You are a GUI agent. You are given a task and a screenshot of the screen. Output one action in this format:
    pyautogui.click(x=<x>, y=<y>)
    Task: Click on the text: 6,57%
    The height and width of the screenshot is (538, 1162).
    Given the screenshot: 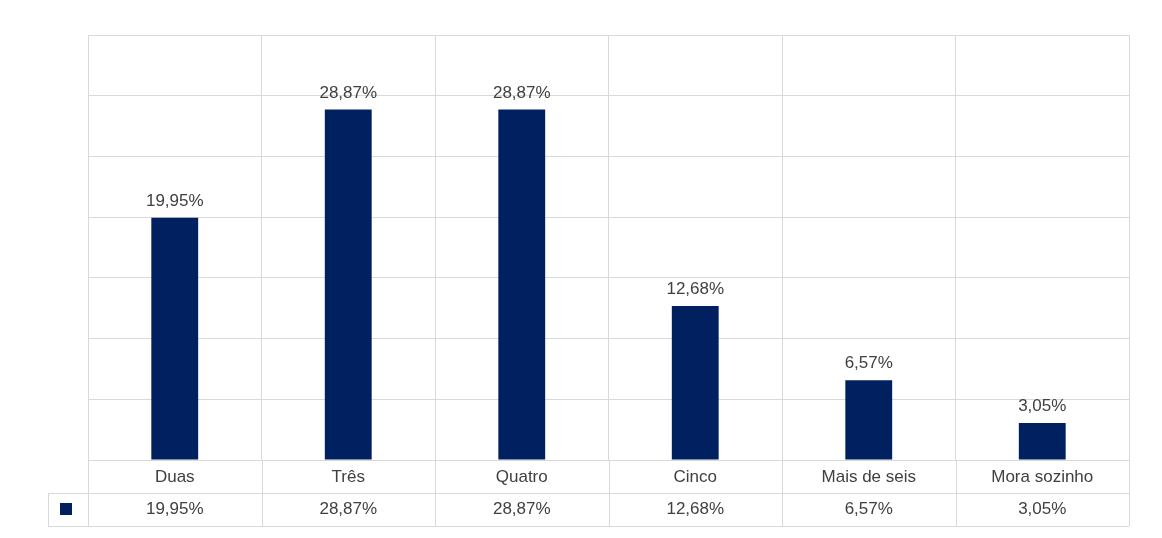 What is the action you would take?
    pyautogui.click(x=868, y=363)
    